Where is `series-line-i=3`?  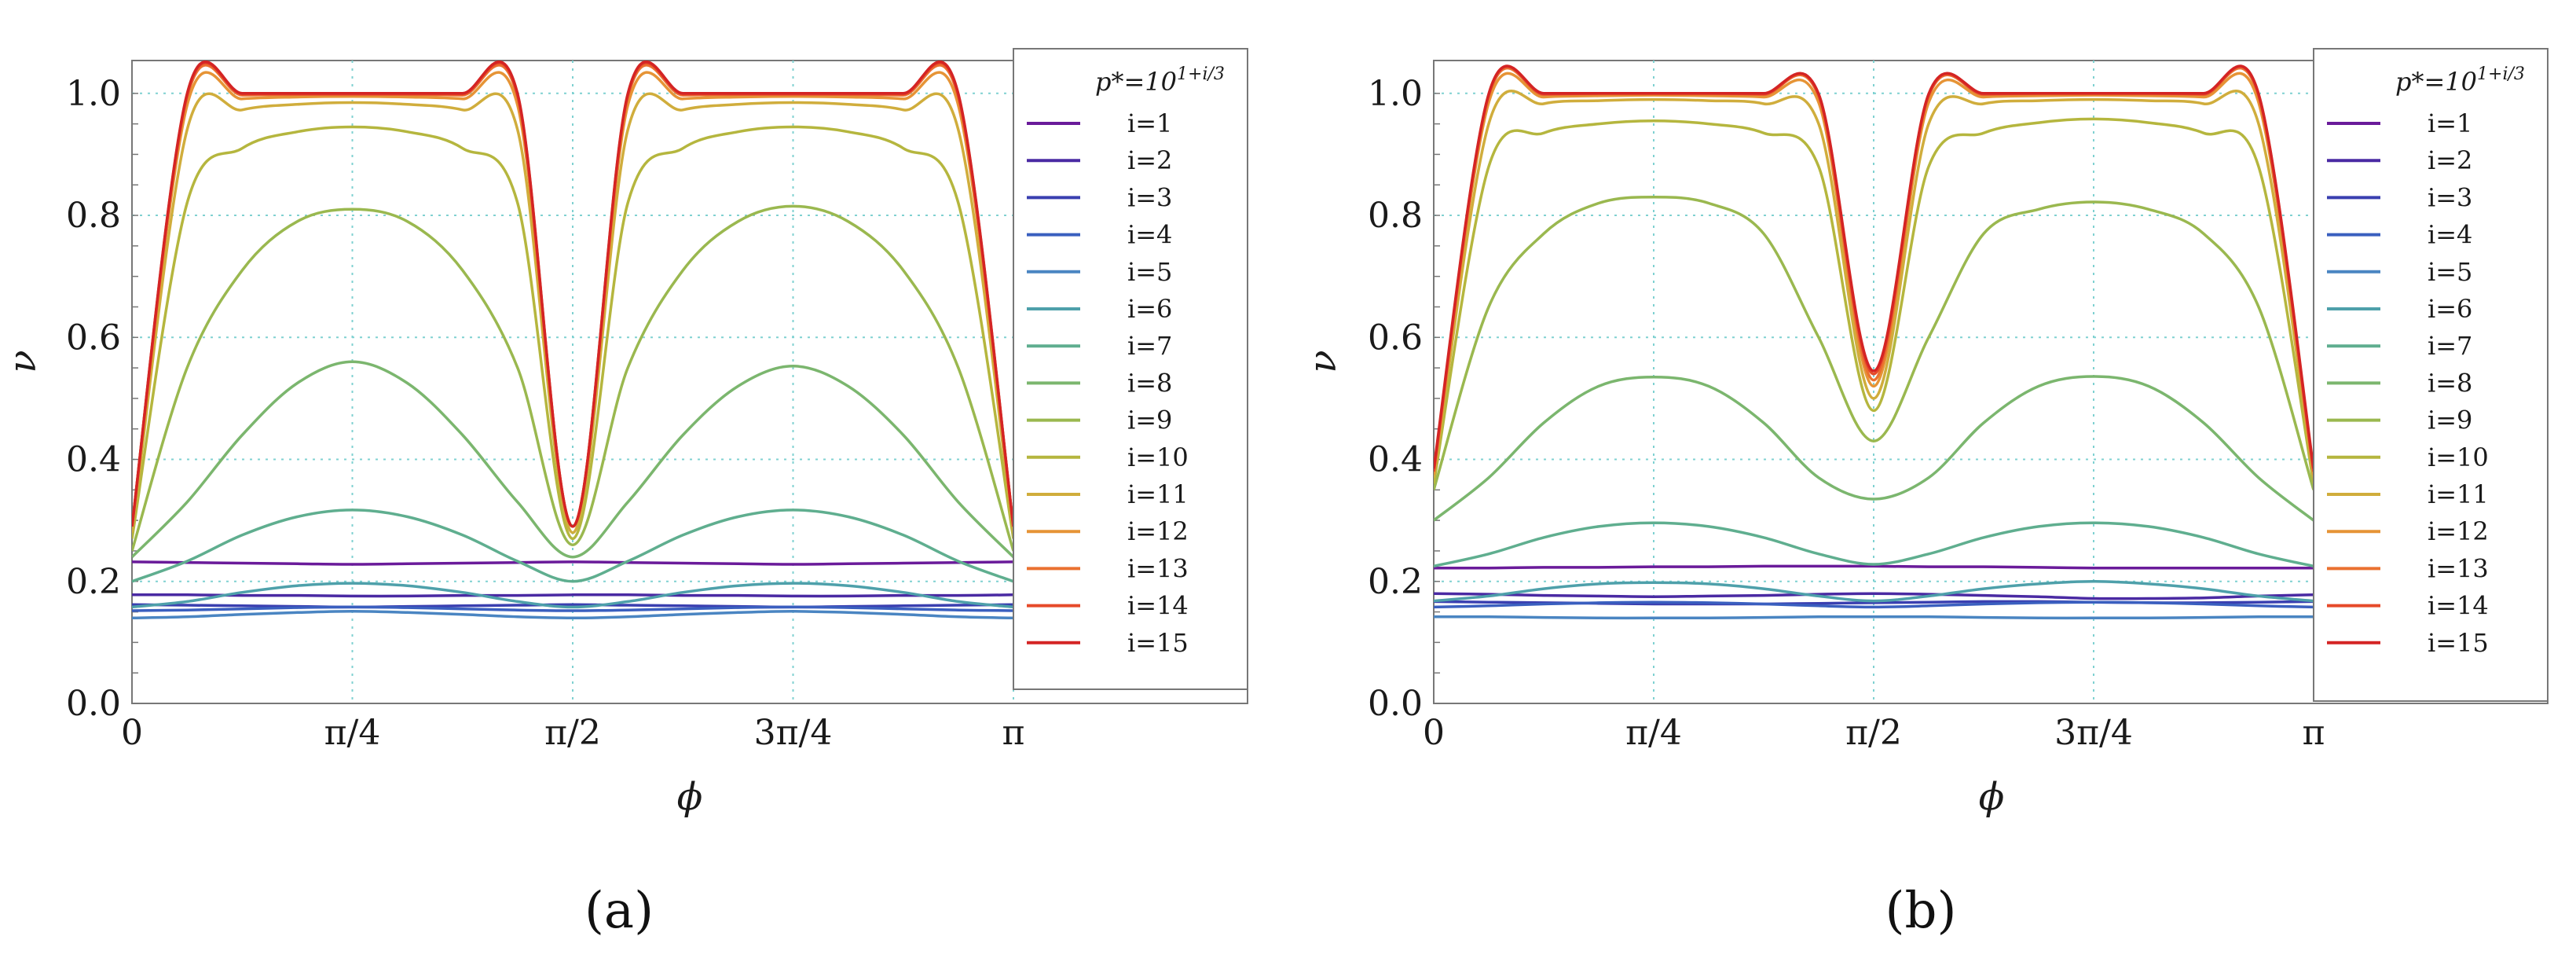 series-line-i=3 is located at coordinates (572, 606).